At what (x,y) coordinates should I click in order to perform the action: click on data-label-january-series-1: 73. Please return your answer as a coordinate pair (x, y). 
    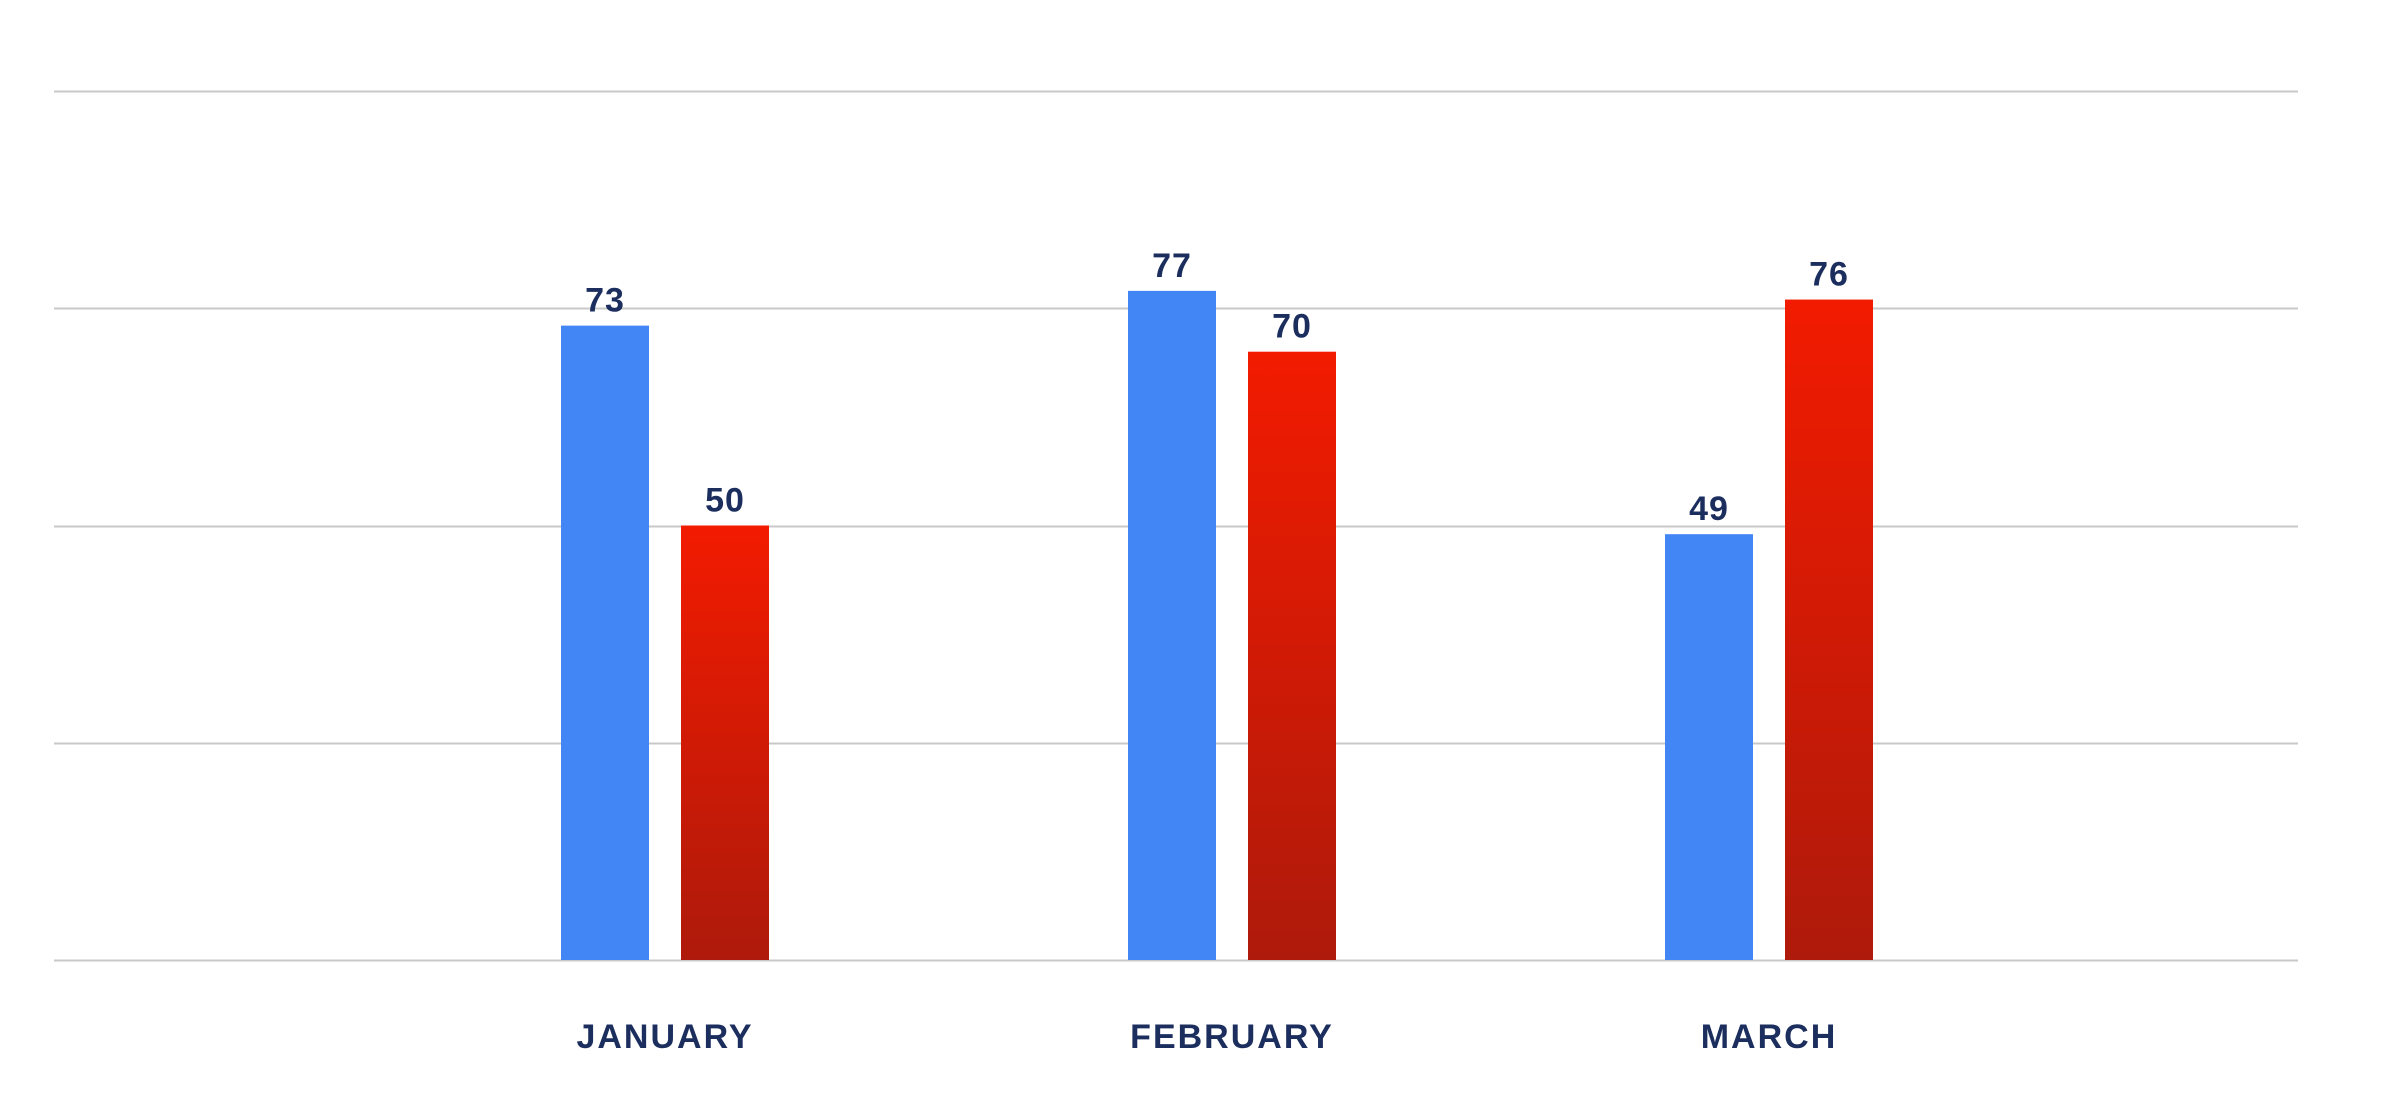
    Looking at the image, I should click on (605, 301).